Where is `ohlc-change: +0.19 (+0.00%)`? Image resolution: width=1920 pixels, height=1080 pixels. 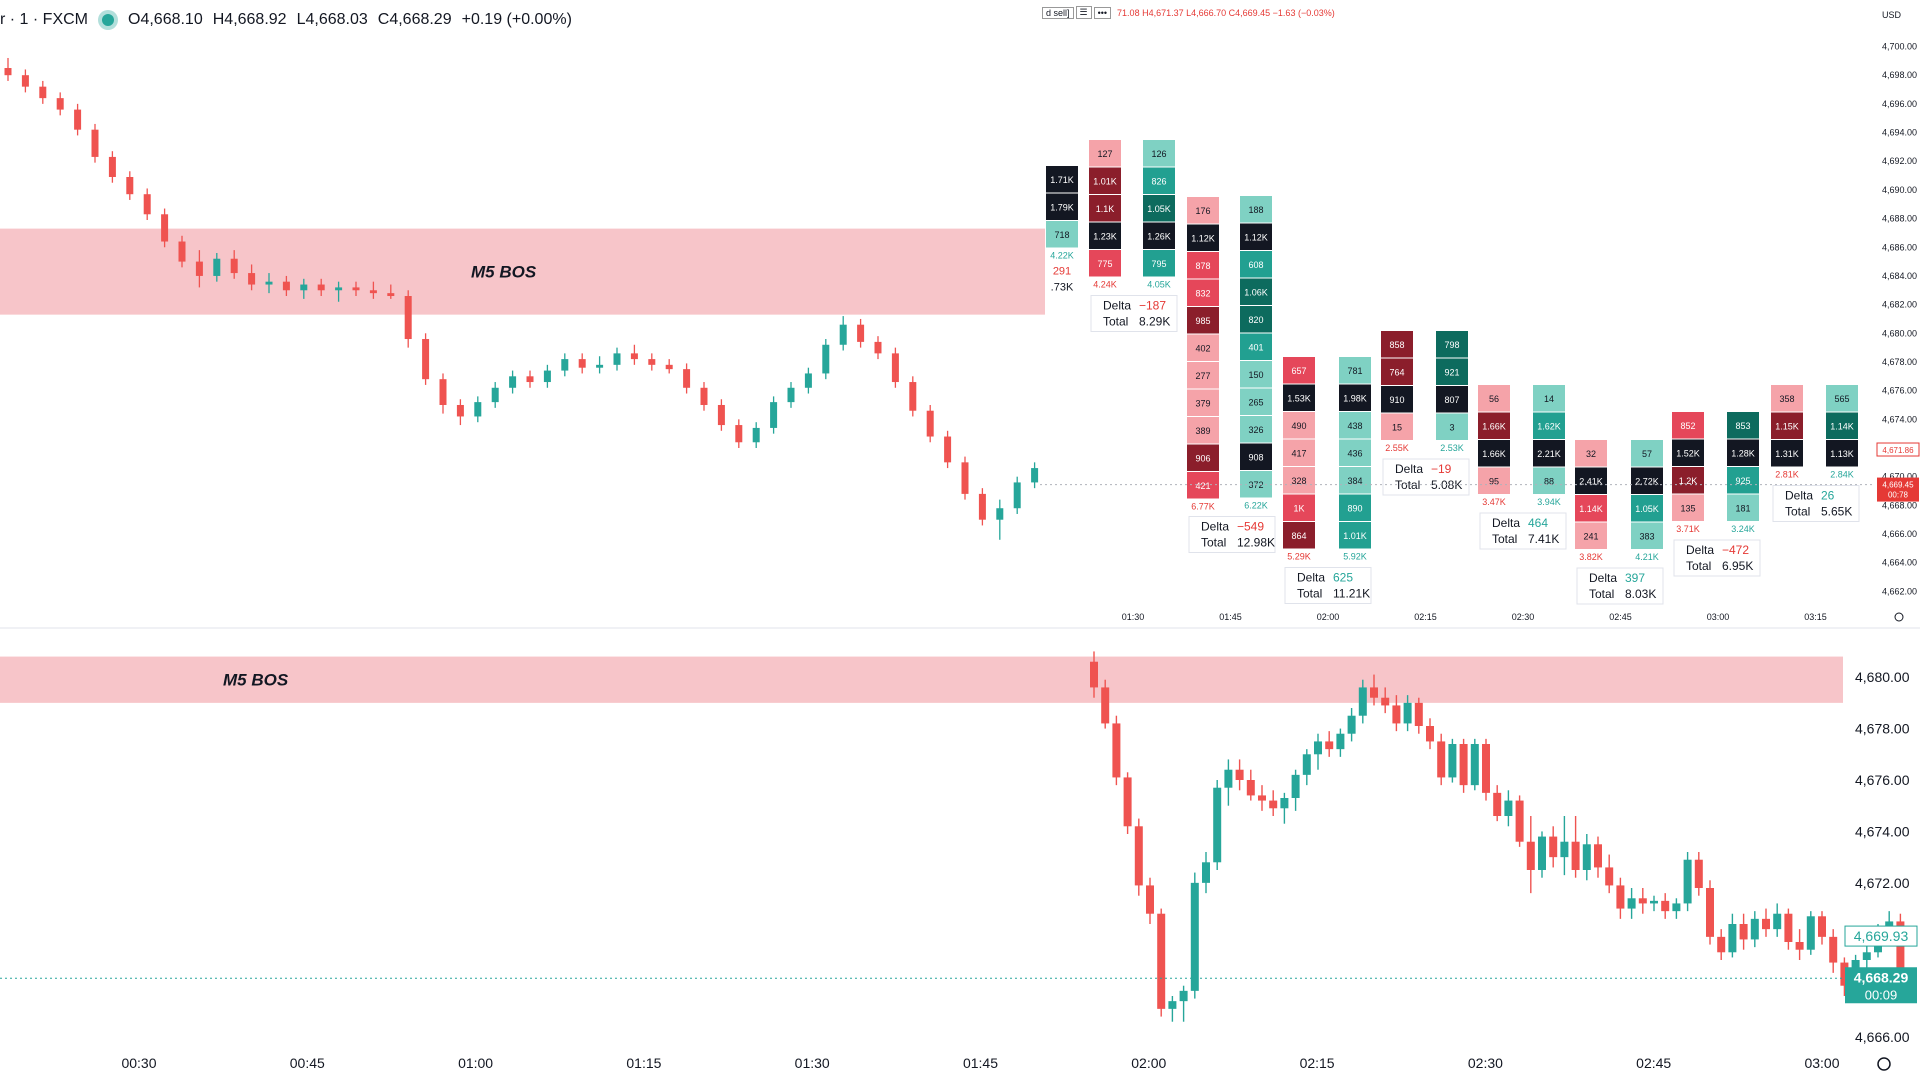
ohlc-change: +0.19 (+0.00%) is located at coordinates (516, 19).